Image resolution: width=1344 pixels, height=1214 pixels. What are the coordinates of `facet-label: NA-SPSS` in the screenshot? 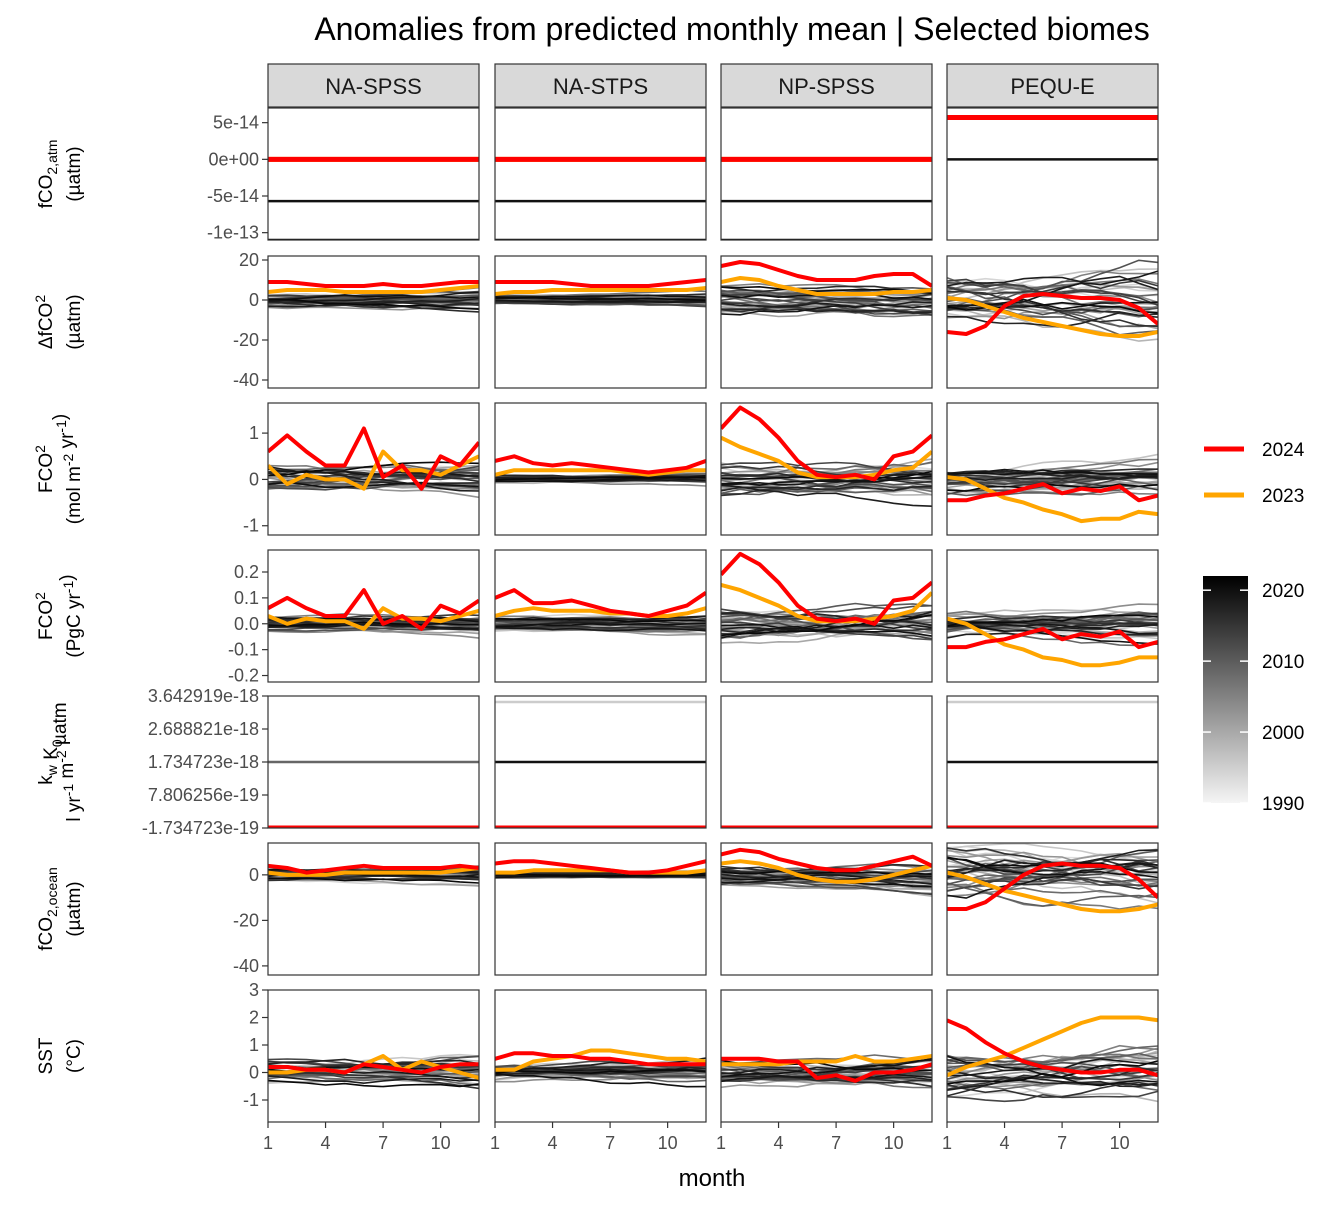 It's located at (373, 86).